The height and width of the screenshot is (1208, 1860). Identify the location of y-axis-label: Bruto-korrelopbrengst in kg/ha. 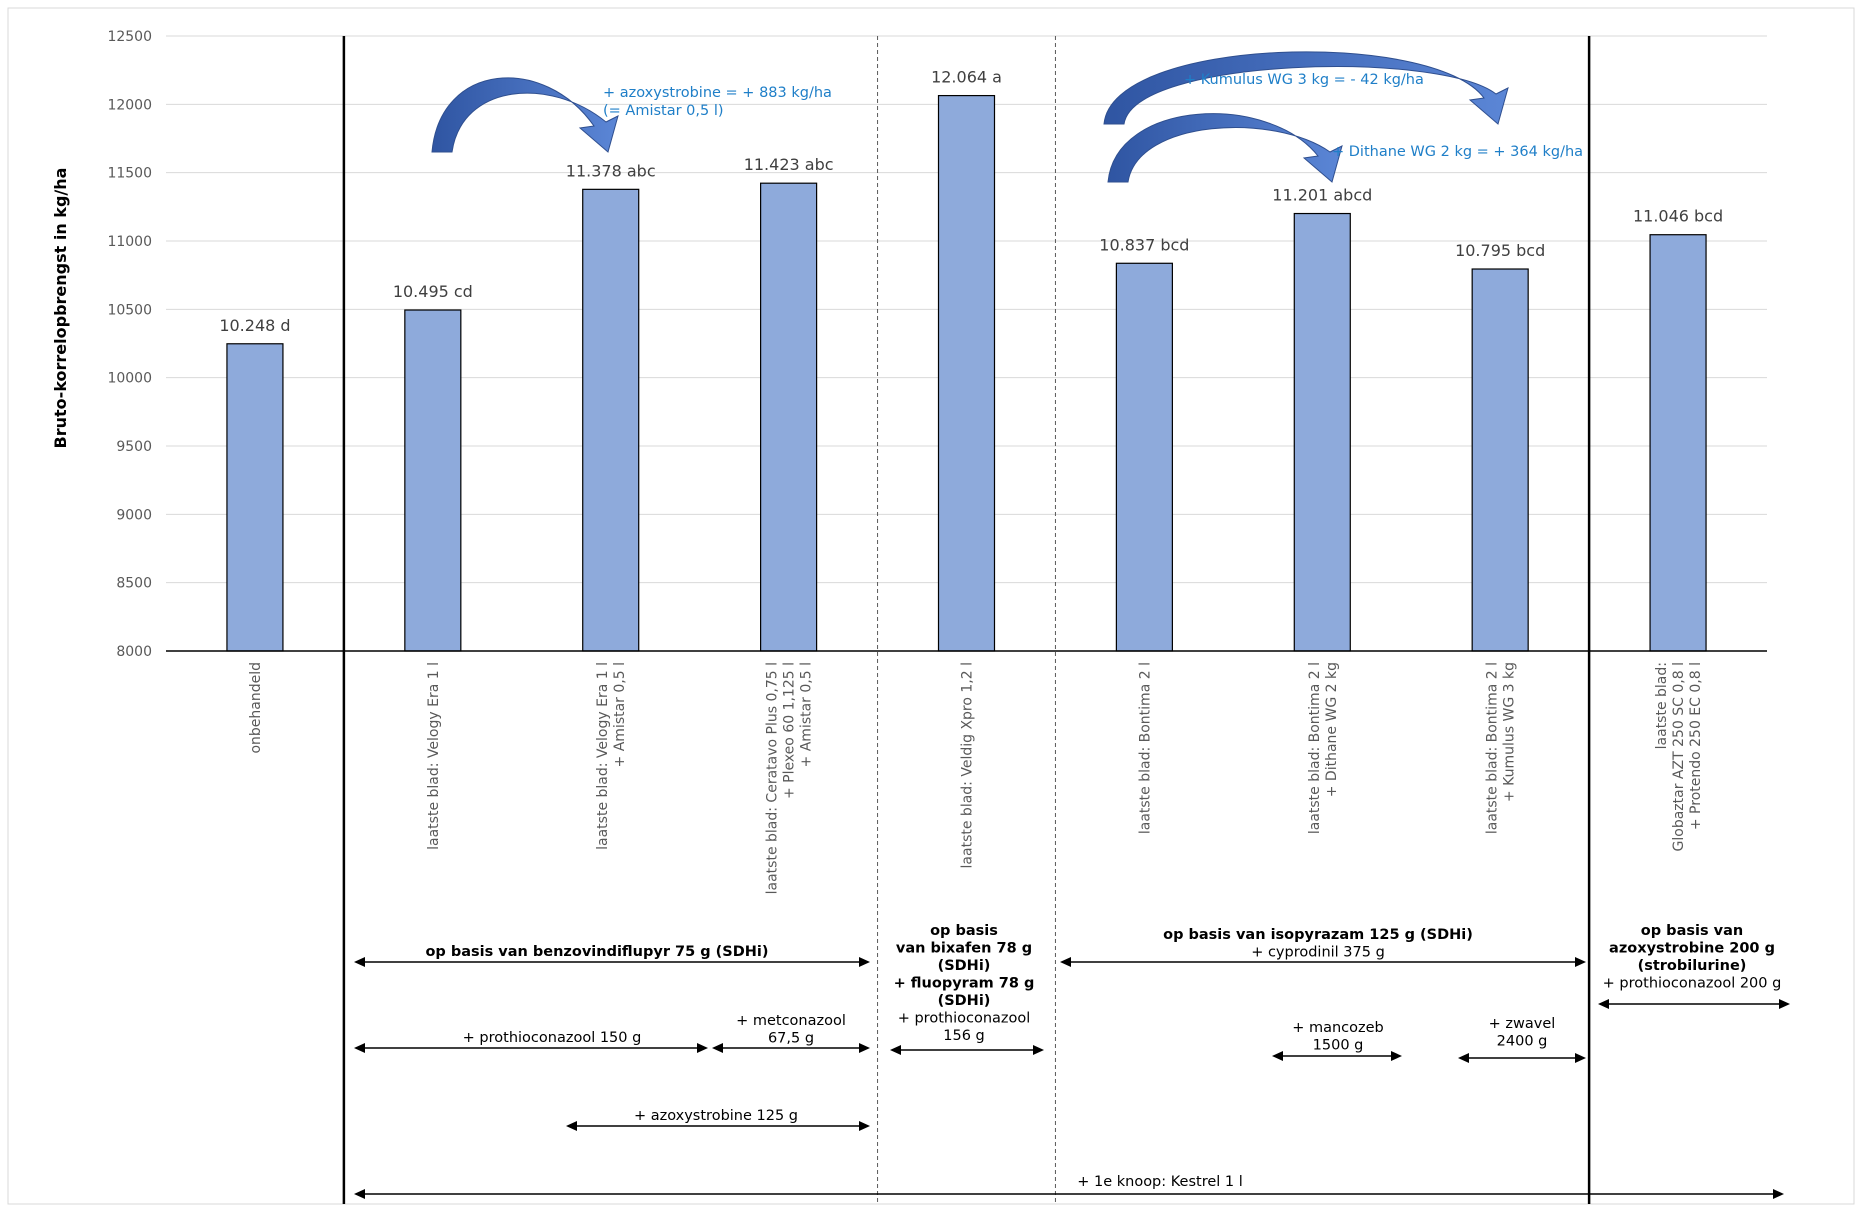
(60, 308).